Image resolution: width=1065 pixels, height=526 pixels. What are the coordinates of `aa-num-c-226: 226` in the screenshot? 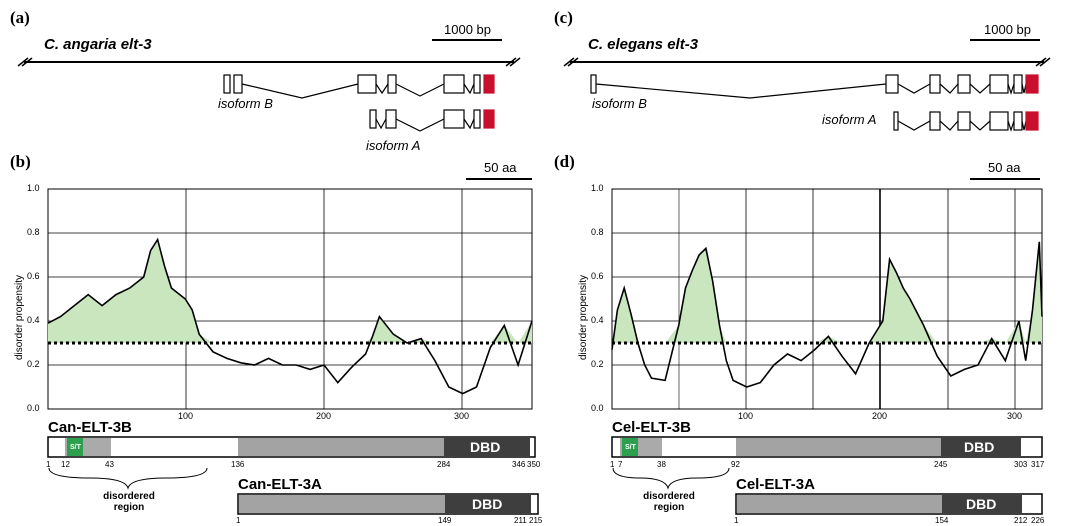 It's located at (1038, 520).